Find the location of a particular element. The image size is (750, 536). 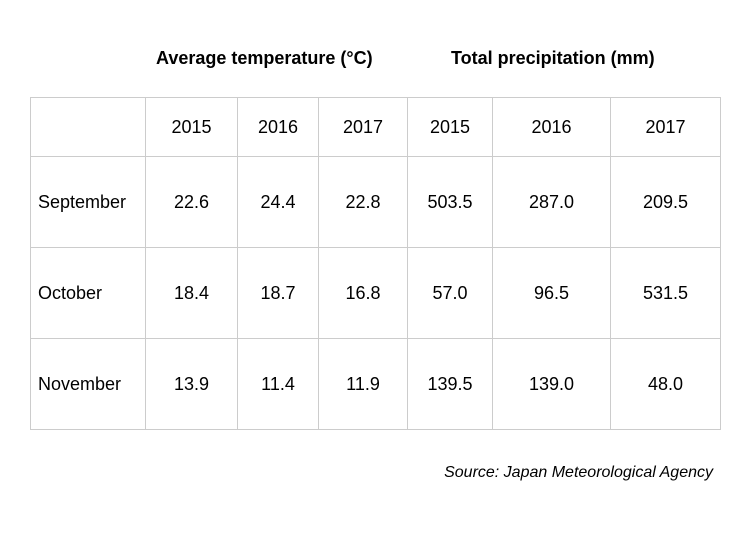

month-label: September is located at coordinates (88, 202).